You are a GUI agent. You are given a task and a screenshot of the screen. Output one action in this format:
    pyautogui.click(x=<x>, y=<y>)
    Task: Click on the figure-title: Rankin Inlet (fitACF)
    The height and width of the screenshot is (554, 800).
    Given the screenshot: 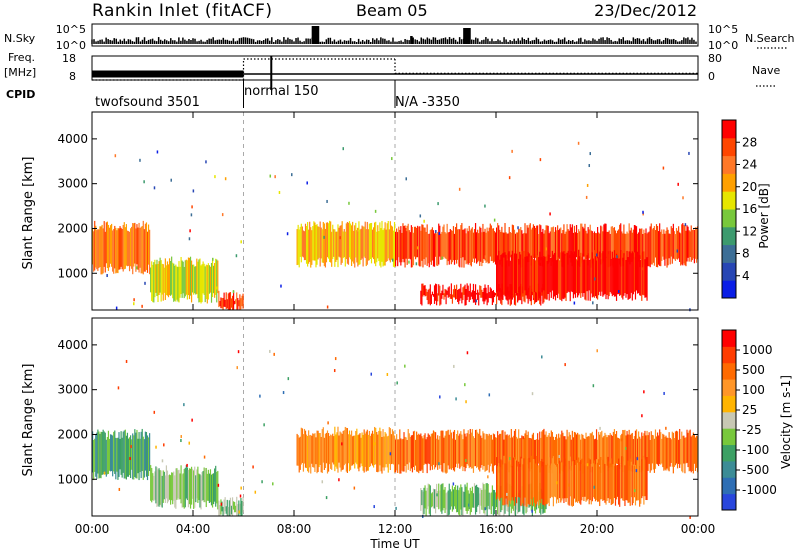 What is the action you would take?
    pyautogui.click(x=182, y=11)
    